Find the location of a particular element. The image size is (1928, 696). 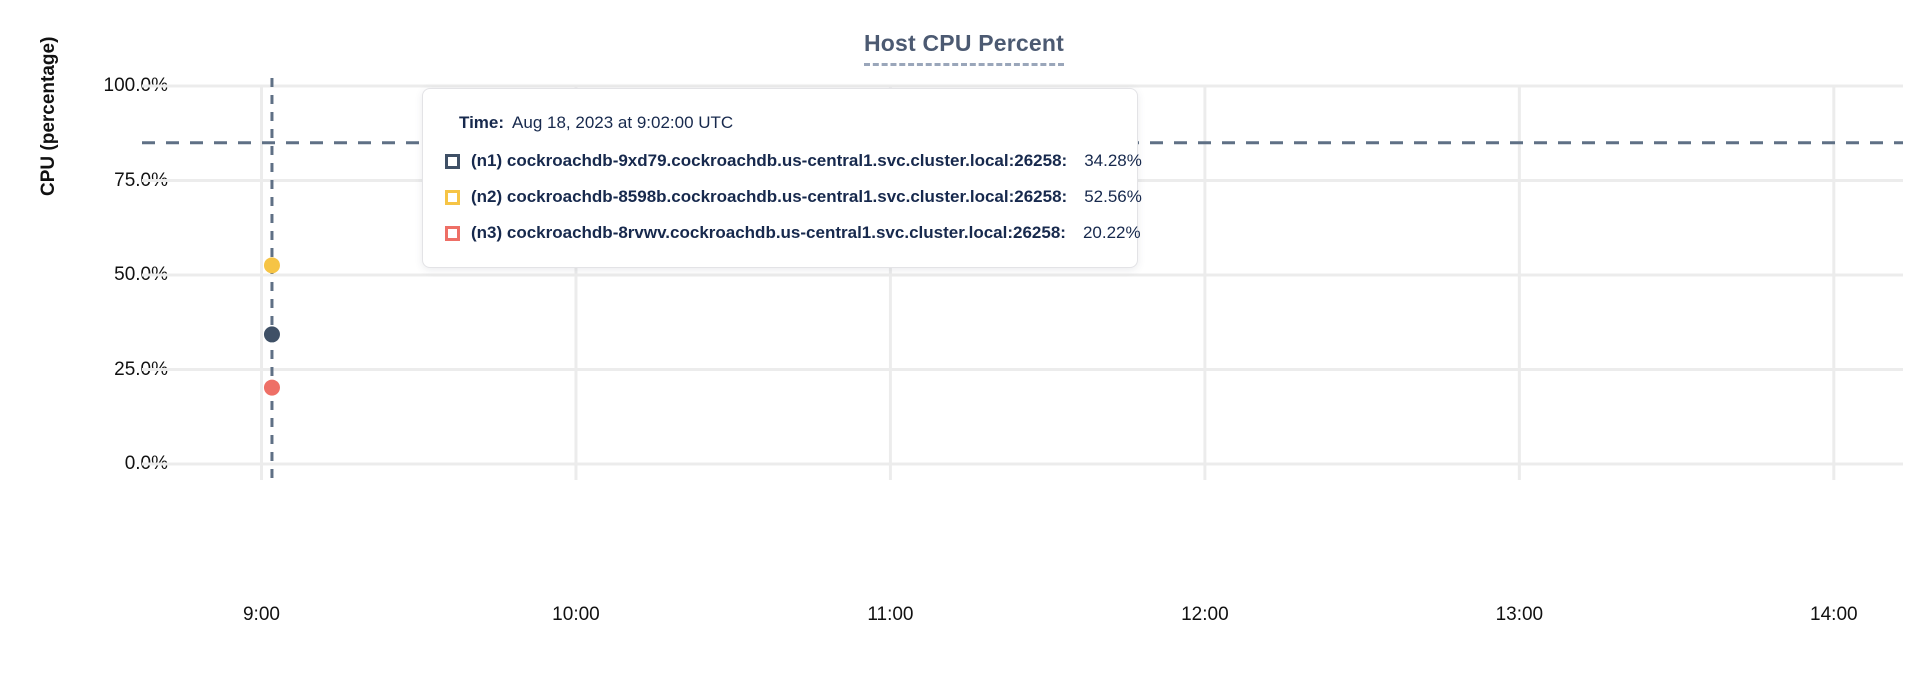

x-tick-label: 11:00 is located at coordinates (890, 614).